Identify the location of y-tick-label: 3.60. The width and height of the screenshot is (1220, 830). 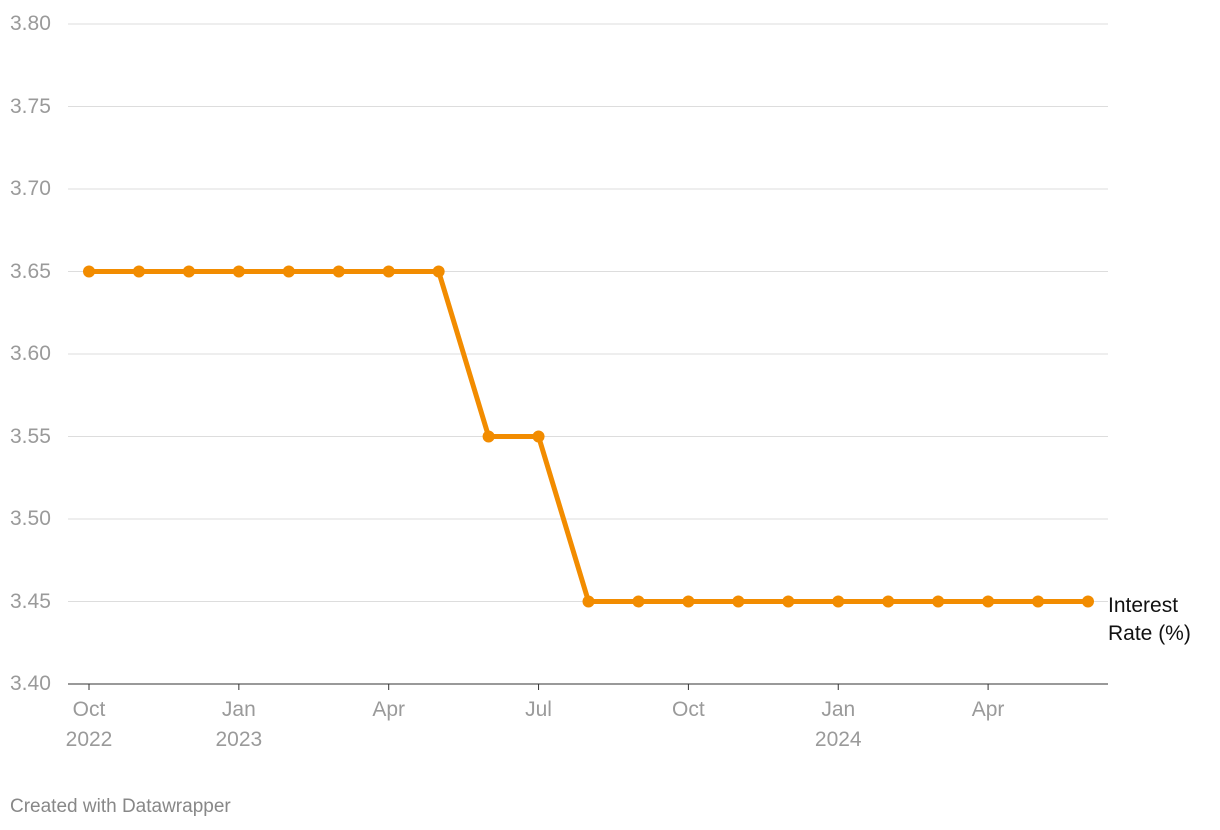
(30, 353).